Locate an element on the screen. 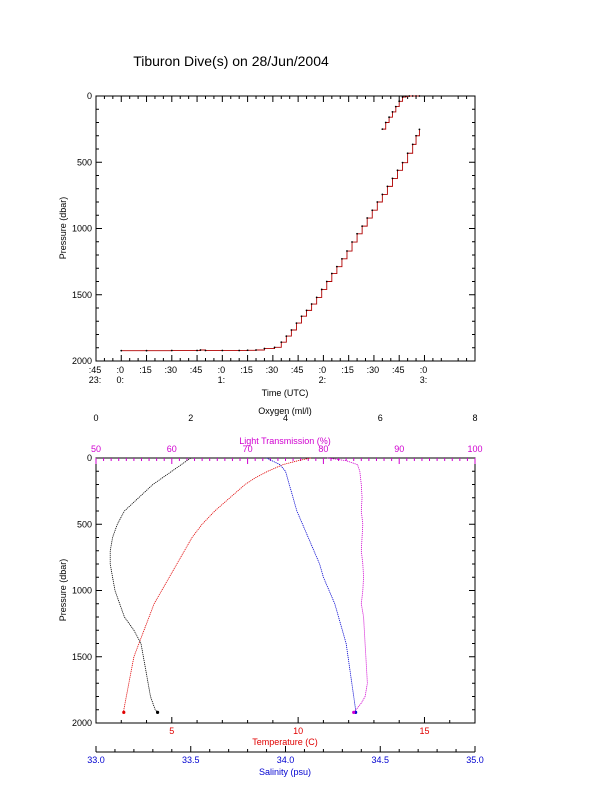  oxygen-tick-label: 4 is located at coordinates (285, 418).